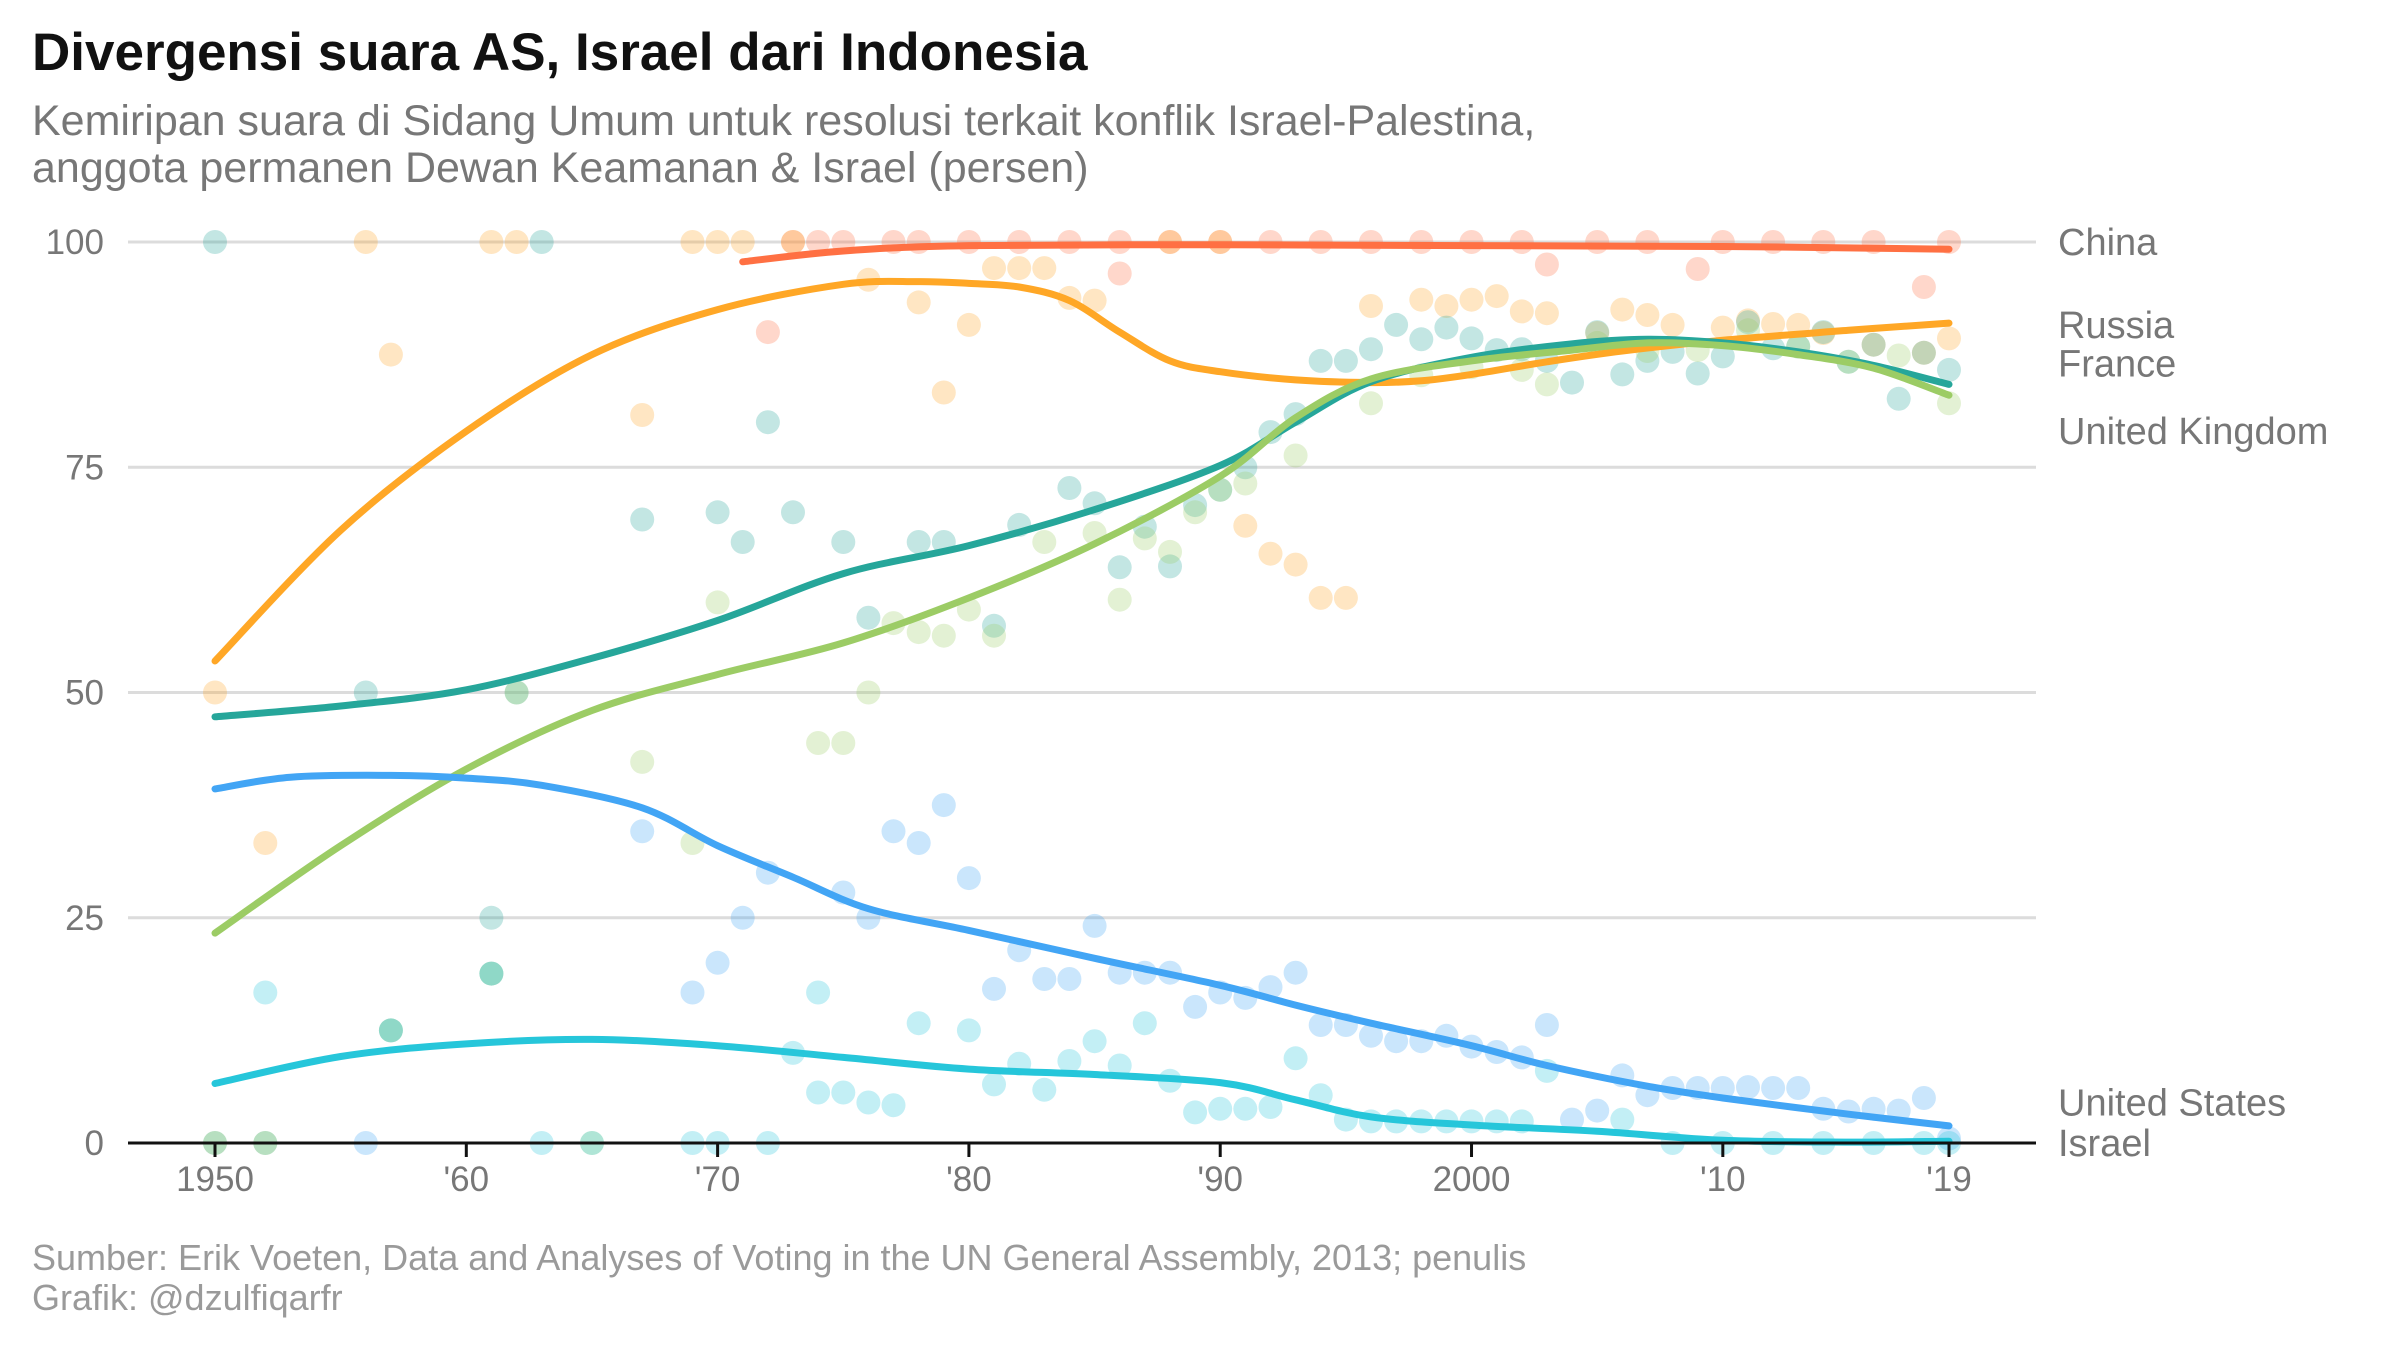 The height and width of the screenshot is (1350, 2400). What do you see at coordinates (2116, 326) in the screenshot?
I see `series-label: Russia` at bounding box center [2116, 326].